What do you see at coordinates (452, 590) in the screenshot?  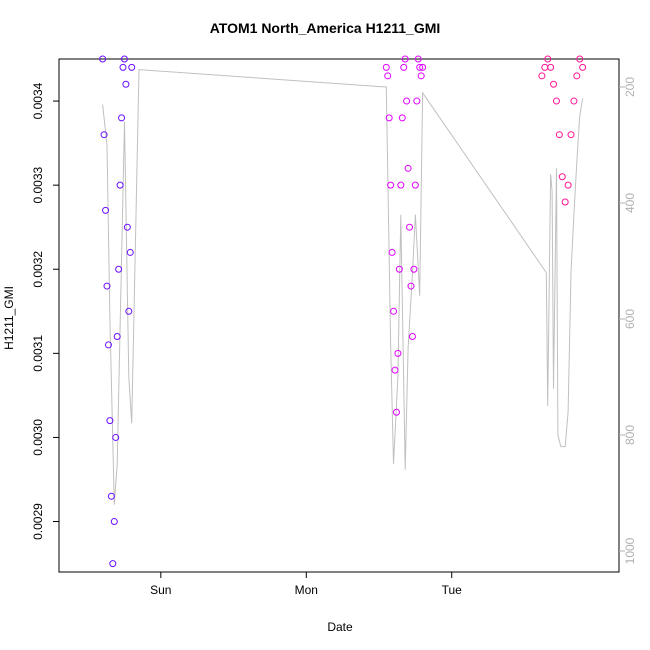 I see `x-tick-label: Tue` at bounding box center [452, 590].